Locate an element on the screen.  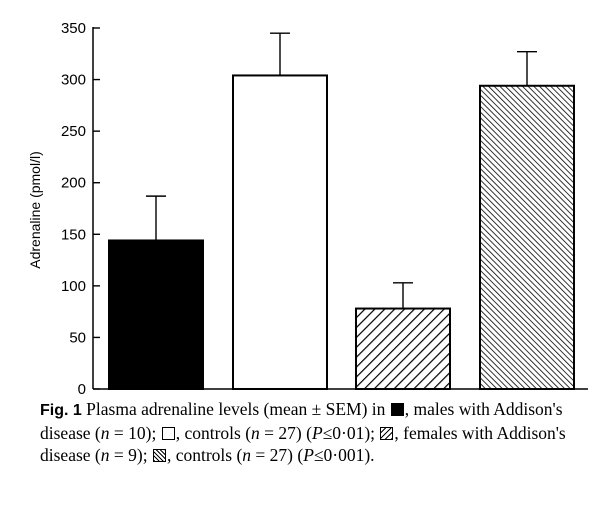
caption-text: , males with Addison's disease ( is located at coordinates (301, 421).